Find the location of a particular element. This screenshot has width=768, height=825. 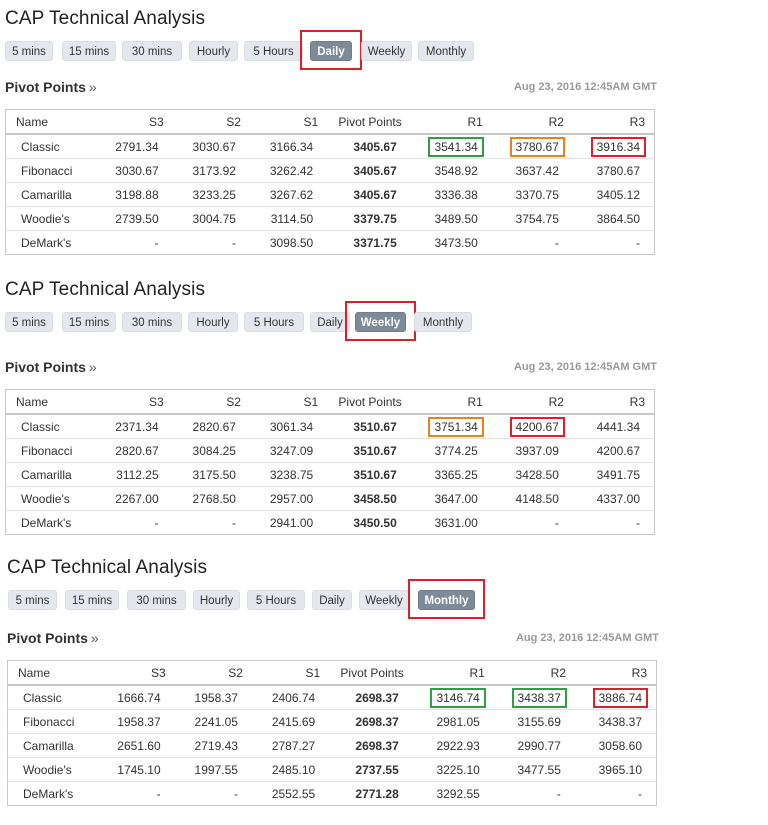

cell-s2: 3084.25 is located at coordinates (211, 450).